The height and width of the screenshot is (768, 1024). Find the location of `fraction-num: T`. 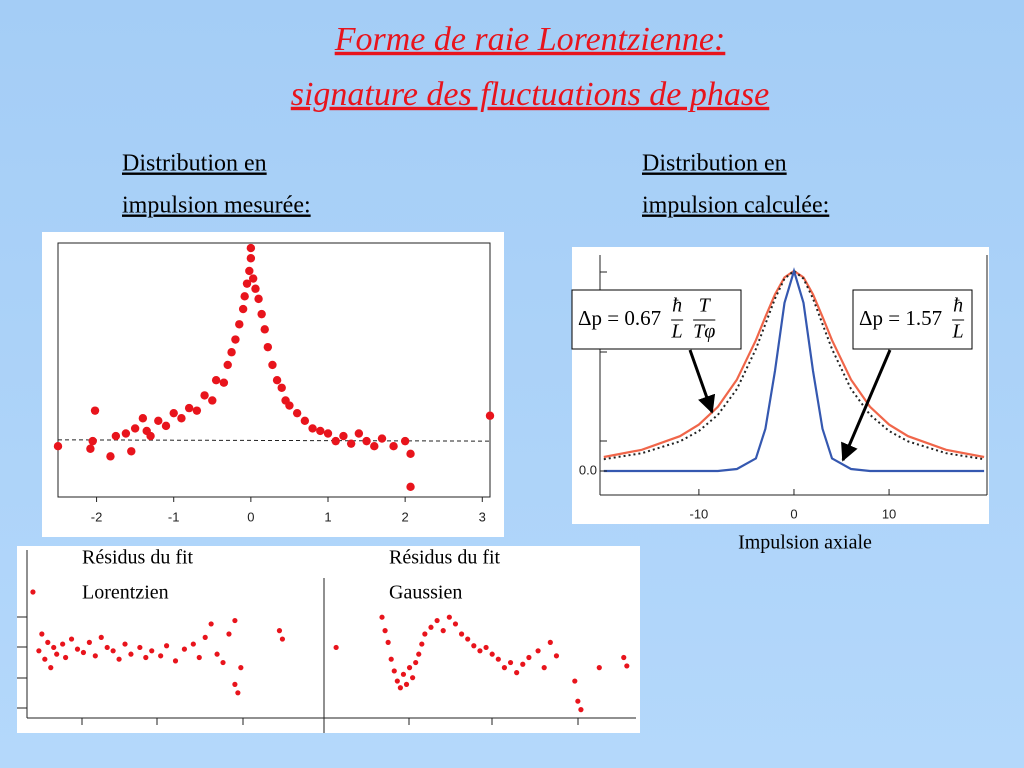

fraction-num: T is located at coordinates (705, 306).